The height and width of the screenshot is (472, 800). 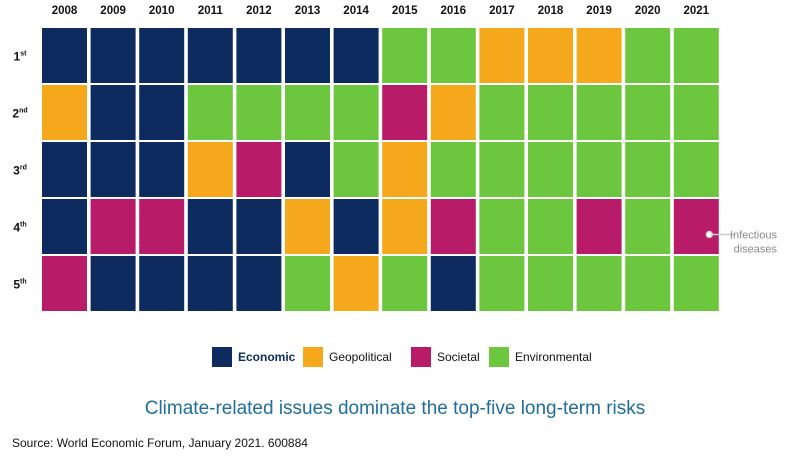 I want to click on legend-swatch-economic, so click(x=222, y=357).